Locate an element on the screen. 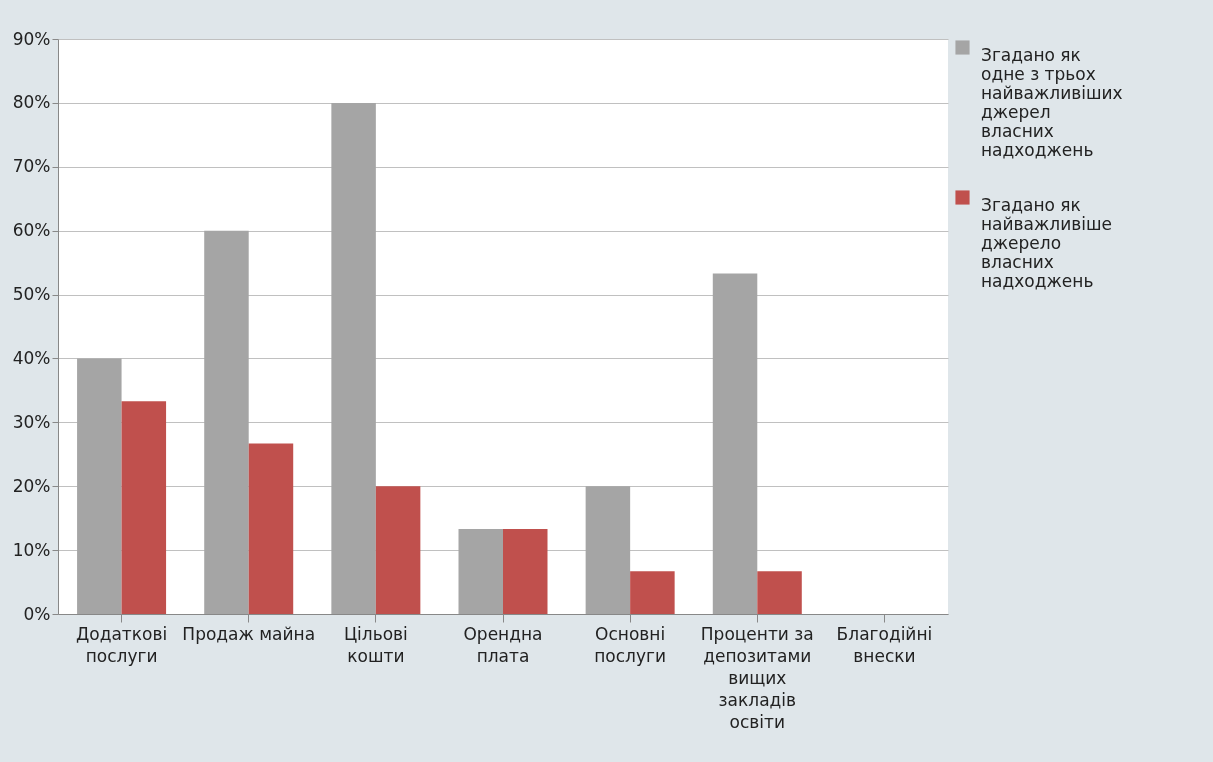 The height and width of the screenshot is (762, 1213). y-tick-label: 60% is located at coordinates (31, 230).